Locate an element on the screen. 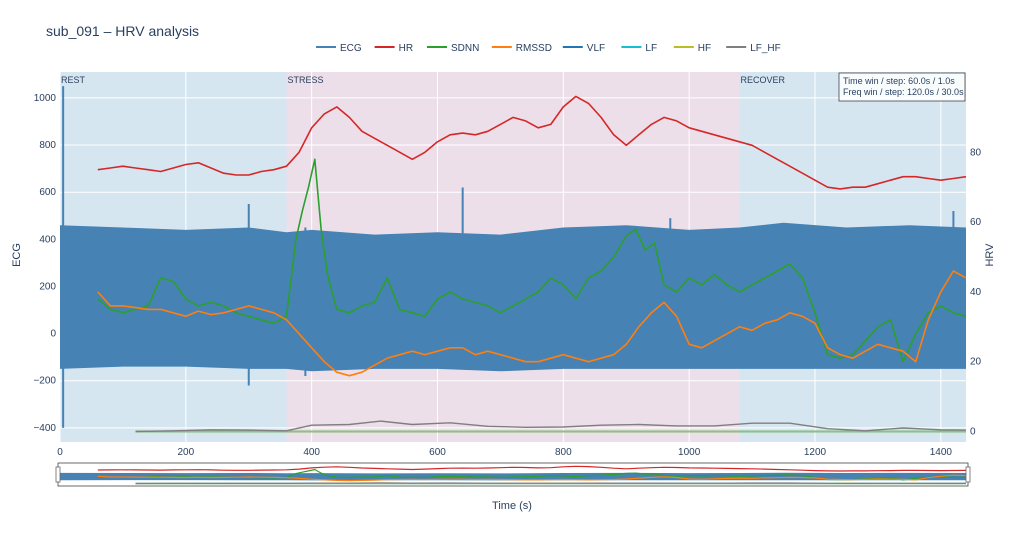  y-left-tick-label: 400 is located at coordinates (47, 239).